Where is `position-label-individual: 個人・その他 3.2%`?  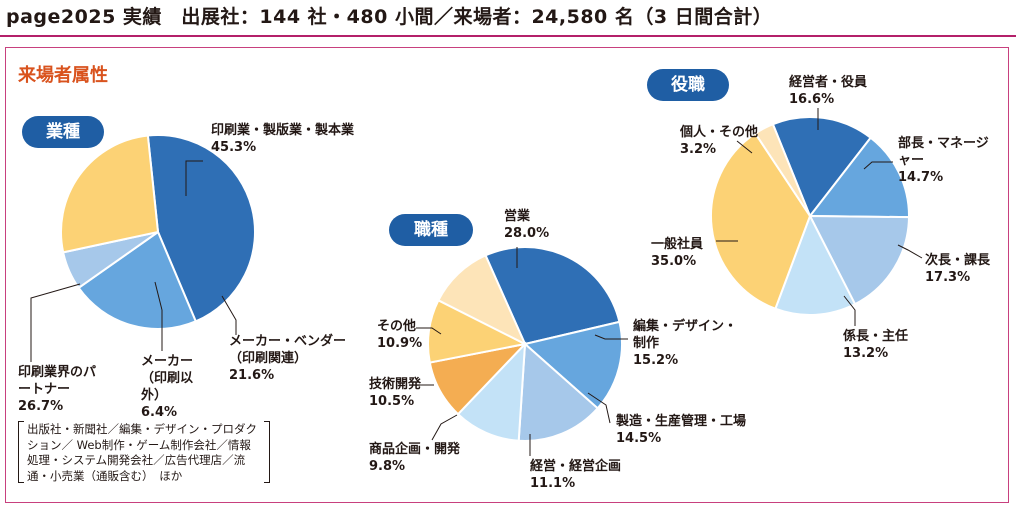 position-label-individual: 個人・その他 3.2% is located at coordinates (719, 141).